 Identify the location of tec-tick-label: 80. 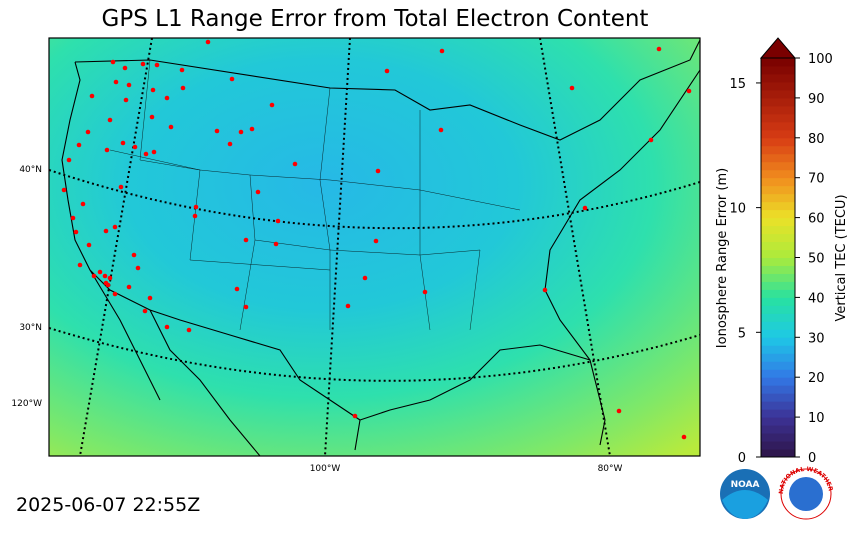
(816, 139).